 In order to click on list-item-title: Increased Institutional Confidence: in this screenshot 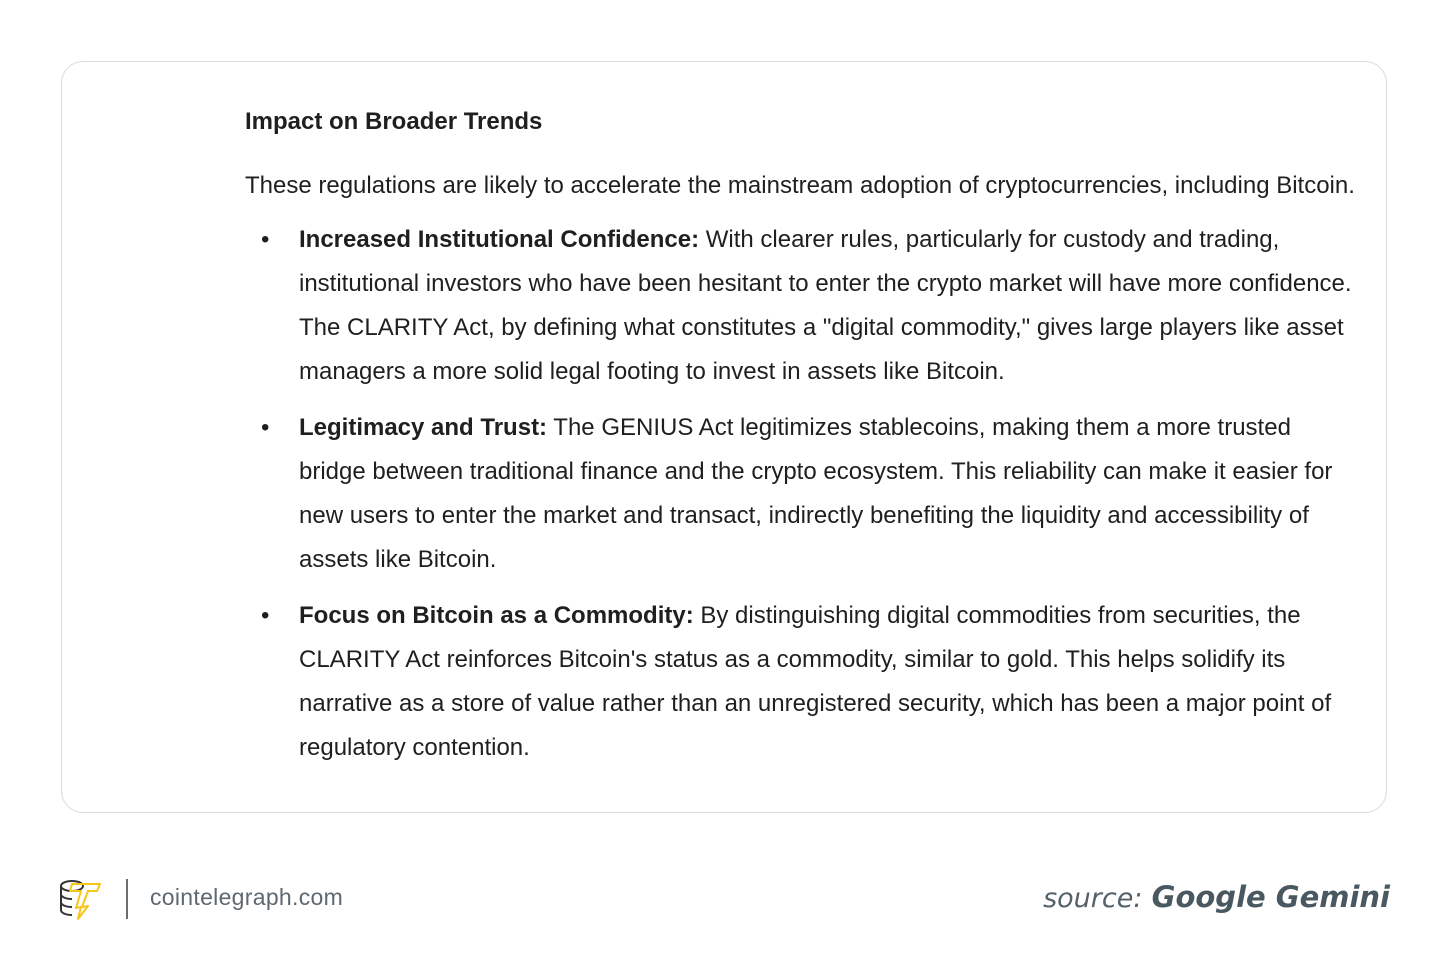, I will do `click(499, 239)`.